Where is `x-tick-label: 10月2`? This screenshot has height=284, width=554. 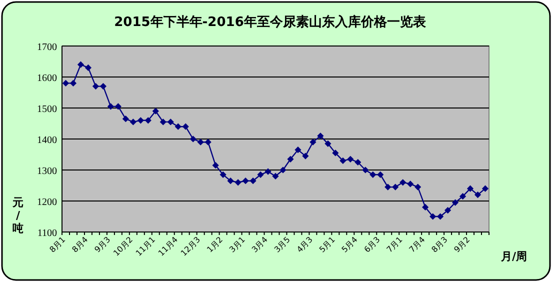
x-tick-label: 10月2 is located at coordinates (123, 246).